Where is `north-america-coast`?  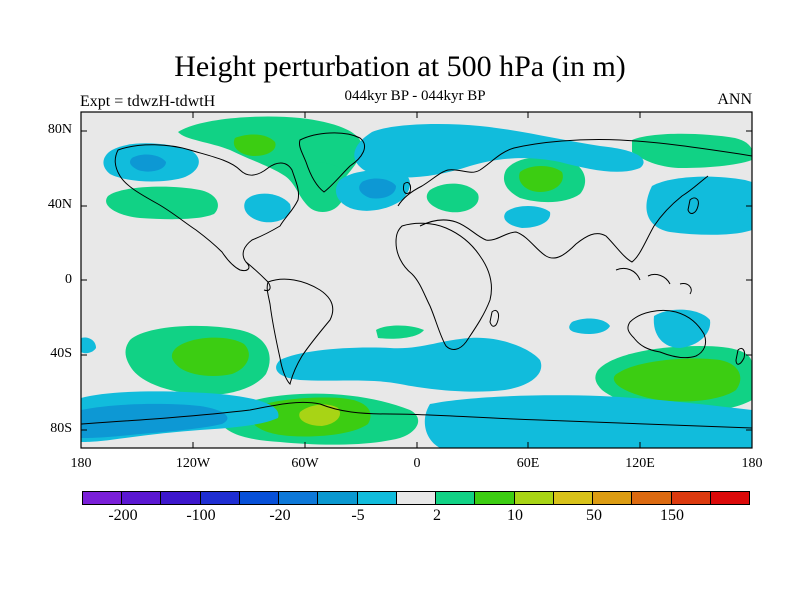
north-america-coast is located at coordinates (206, 207).